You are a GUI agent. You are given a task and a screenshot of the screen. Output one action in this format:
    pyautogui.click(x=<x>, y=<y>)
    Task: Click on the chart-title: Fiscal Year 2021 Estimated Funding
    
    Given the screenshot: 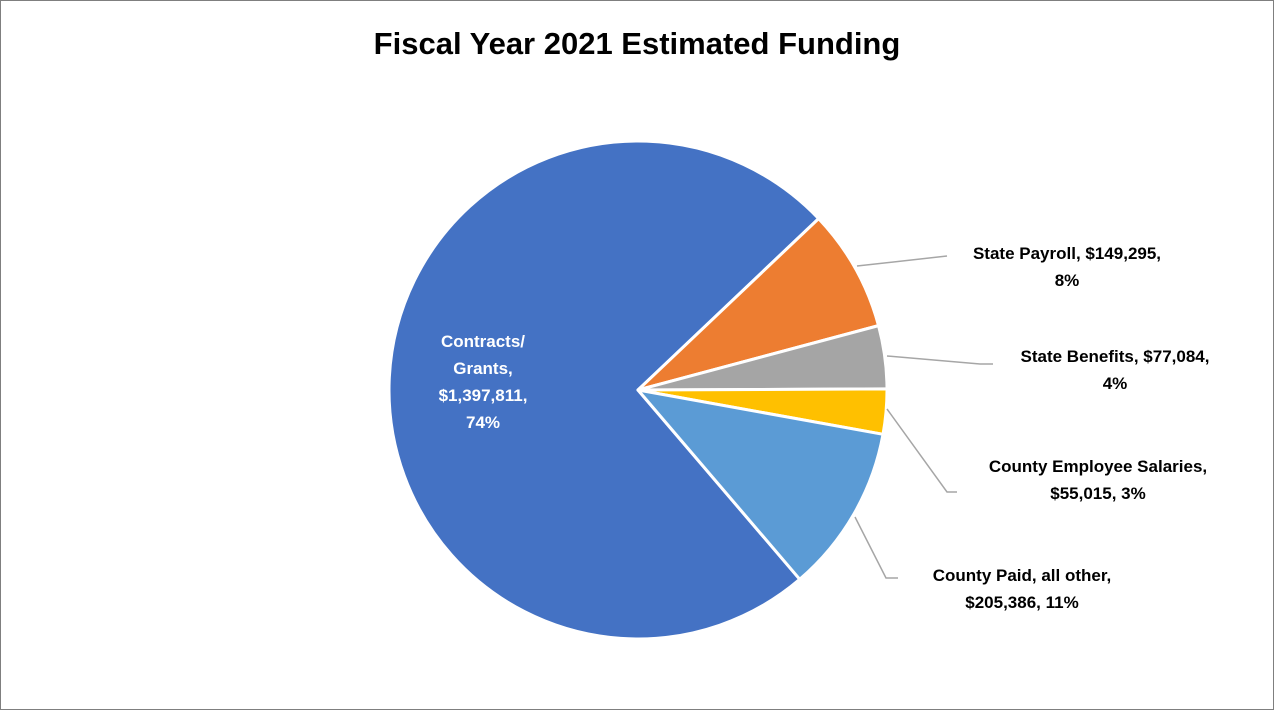 What is the action you would take?
    pyautogui.click(x=637, y=43)
    